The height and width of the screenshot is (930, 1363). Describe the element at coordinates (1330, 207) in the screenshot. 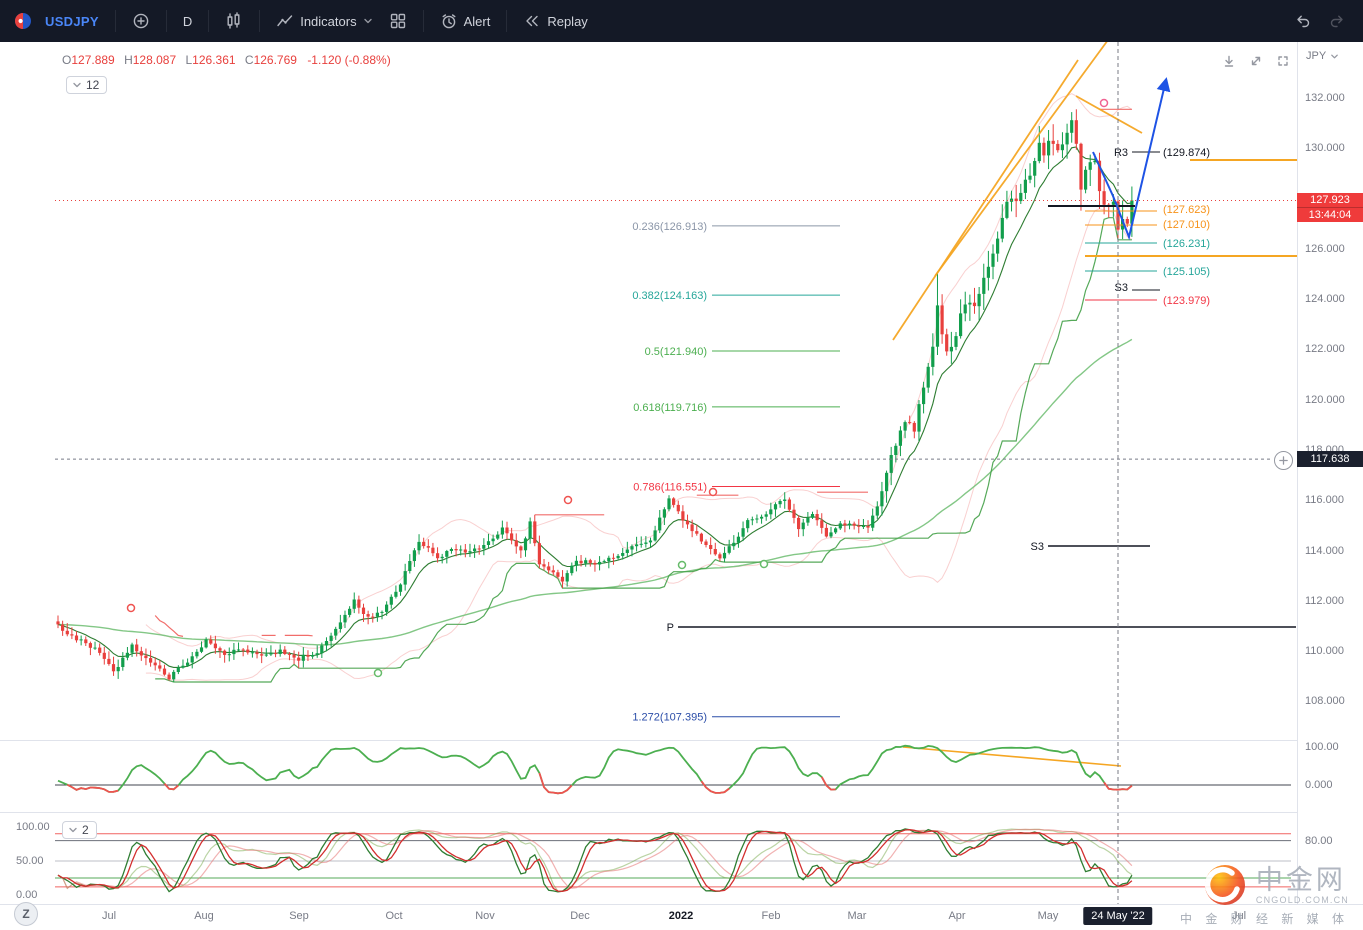

I see `last-price-badge: 127.923 13:44:04` at that location.